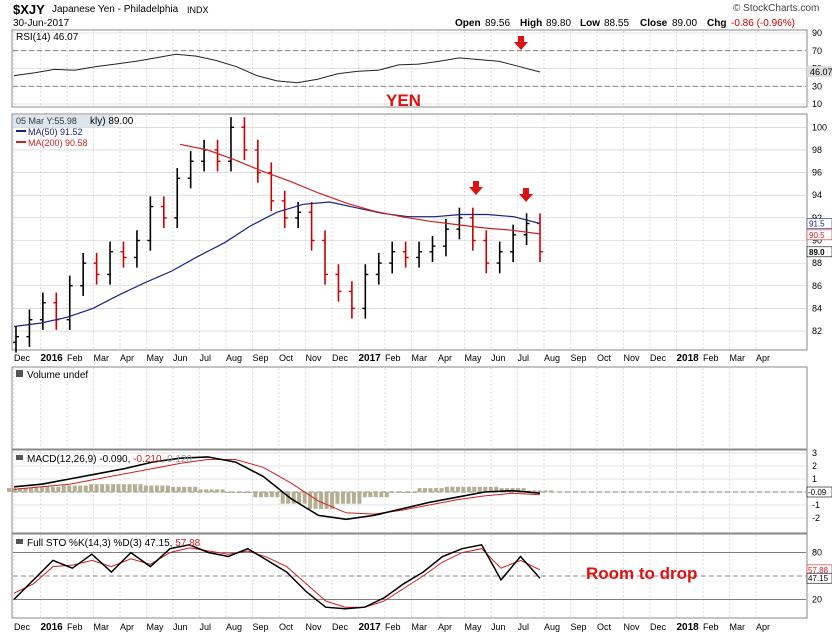  What do you see at coordinates (474, 358) in the screenshot?
I see `date-tick-label: May` at bounding box center [474, 358].